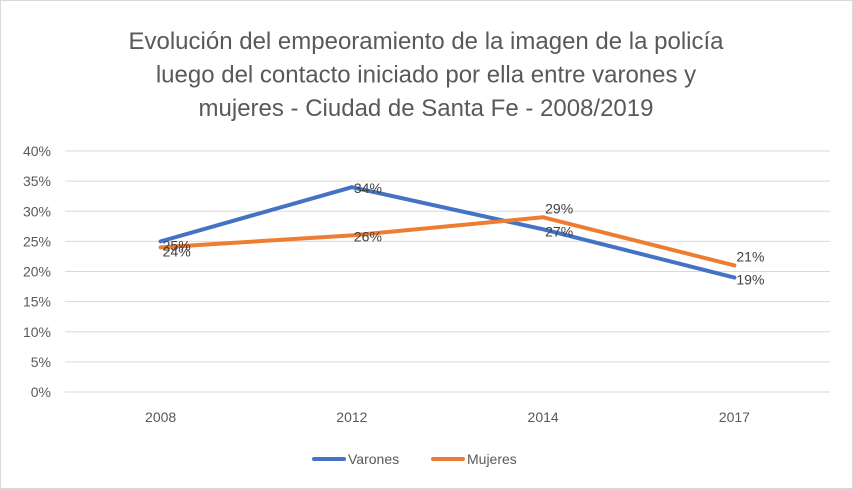 This screenshot has width=853, height=489. What do you see at coordinates (447, 417) in the screenshot?
I see `x-axis-ticks: 2008 2012 2014 2017` at bounding box center [447, 417].